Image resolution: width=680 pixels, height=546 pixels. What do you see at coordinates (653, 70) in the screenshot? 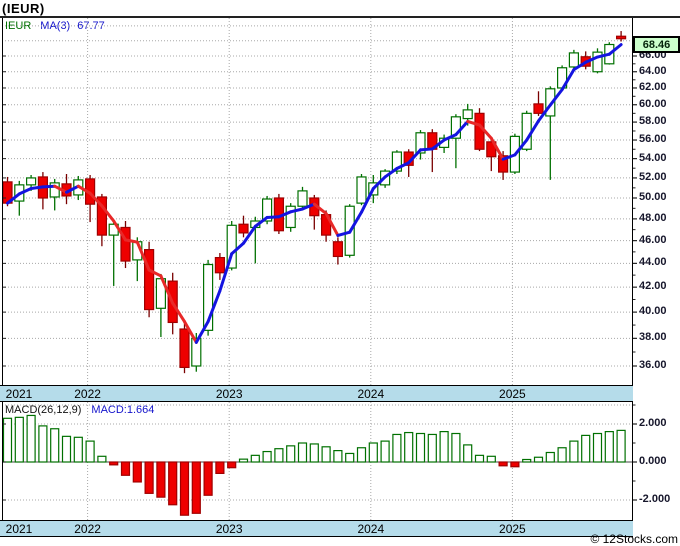
I see `price-axis-label: 64.00` at bounding box center [653, 70].